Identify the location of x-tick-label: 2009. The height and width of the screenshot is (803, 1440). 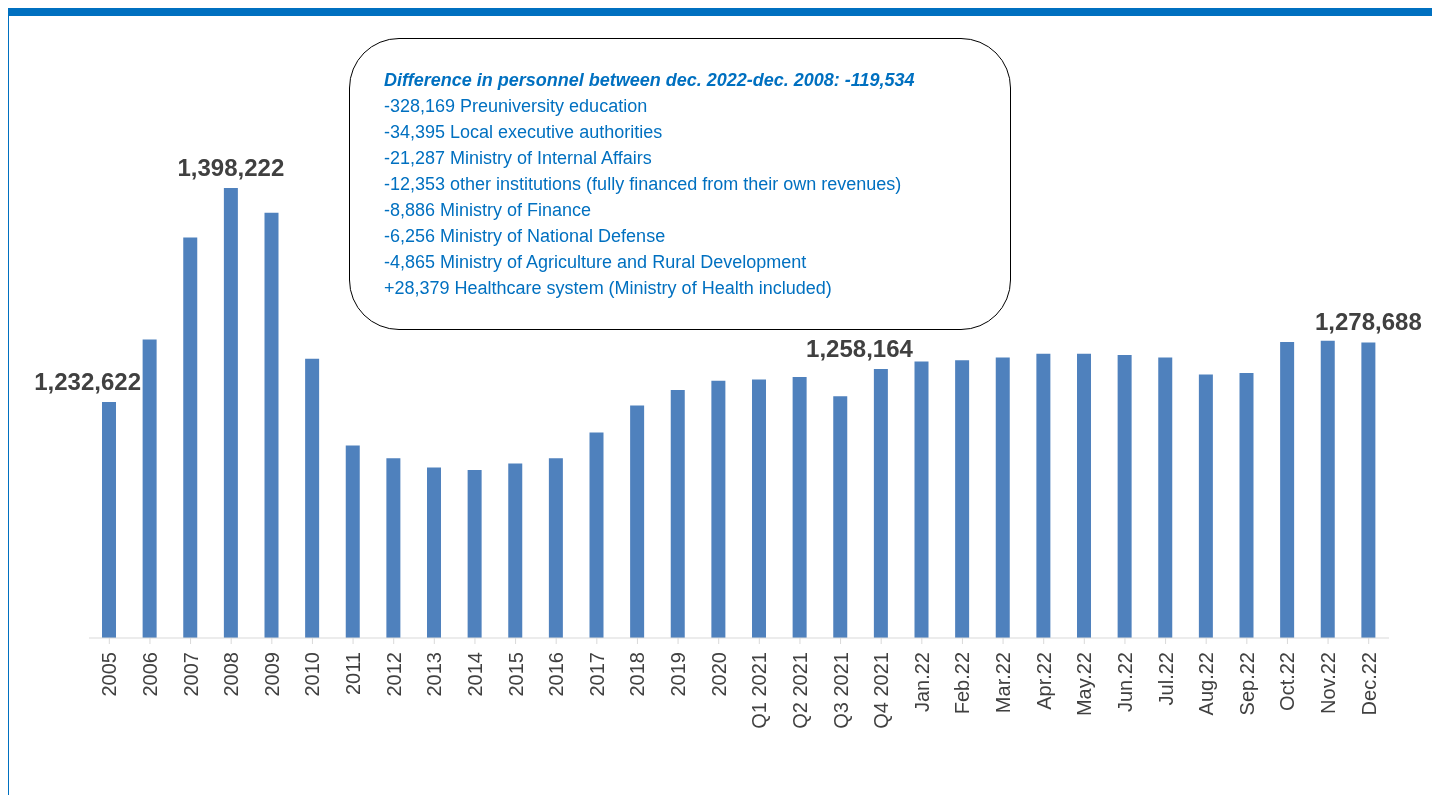
(271, 674).